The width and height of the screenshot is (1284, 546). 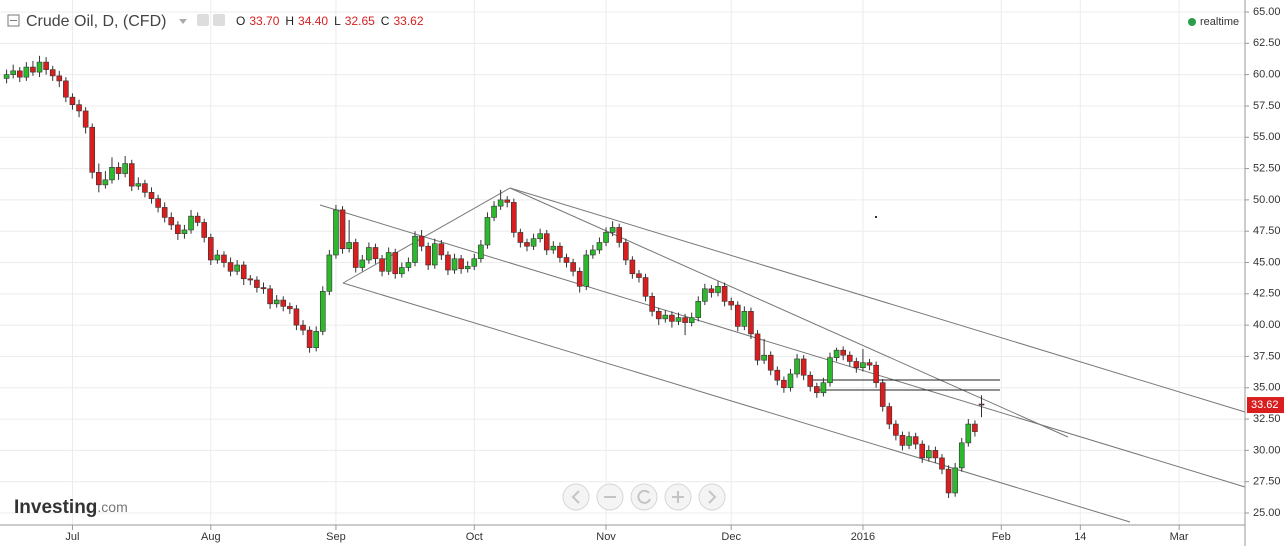 What do you see at coordinates (678, 497) in the screenshot?
I see `zoom-in-button` at bounding box center [678, 497].